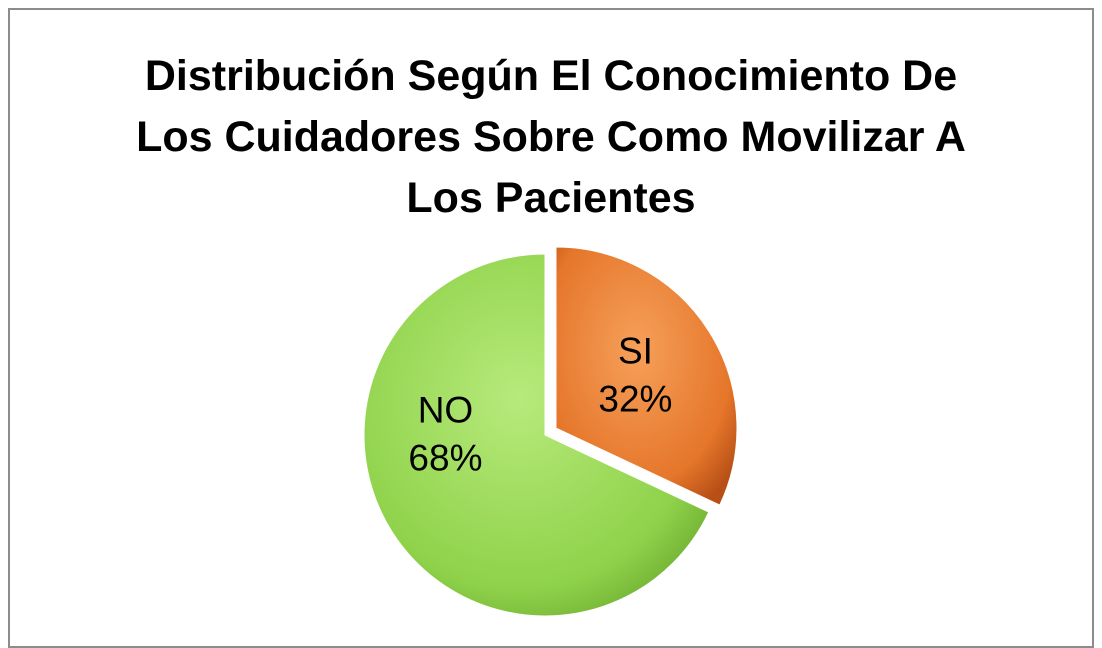  I want to click on pie-slice, so click(646, 376).